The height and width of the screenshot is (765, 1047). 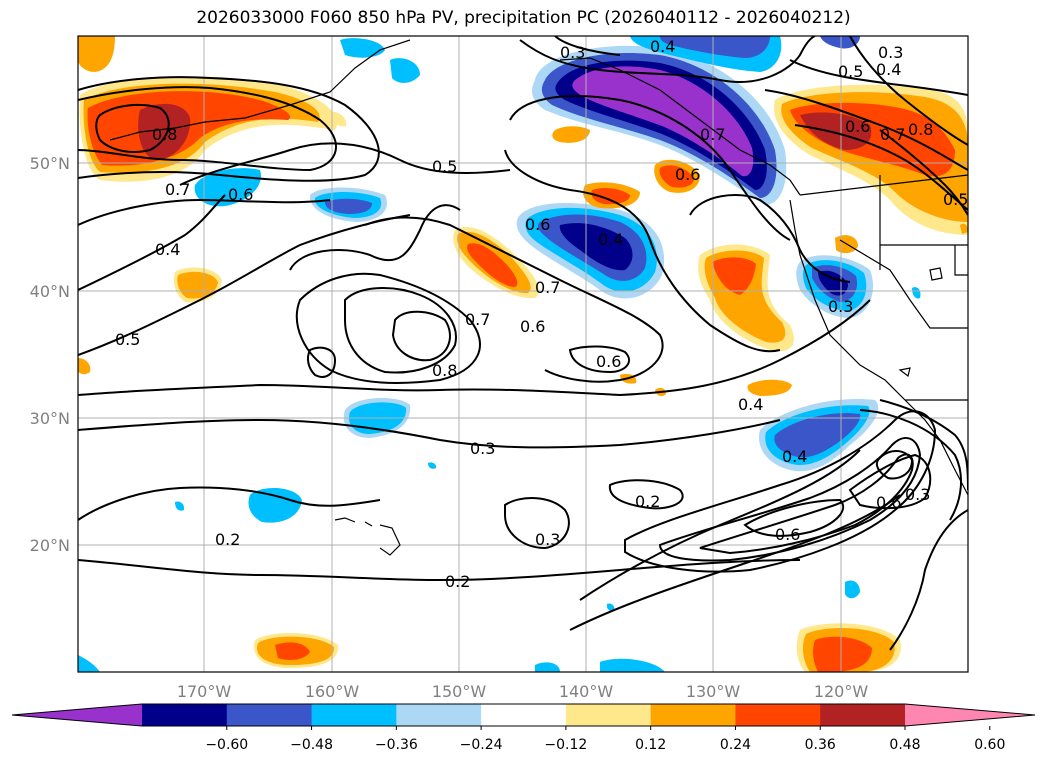 I want to click on colorbar-outline, so click(x=523, y=715).